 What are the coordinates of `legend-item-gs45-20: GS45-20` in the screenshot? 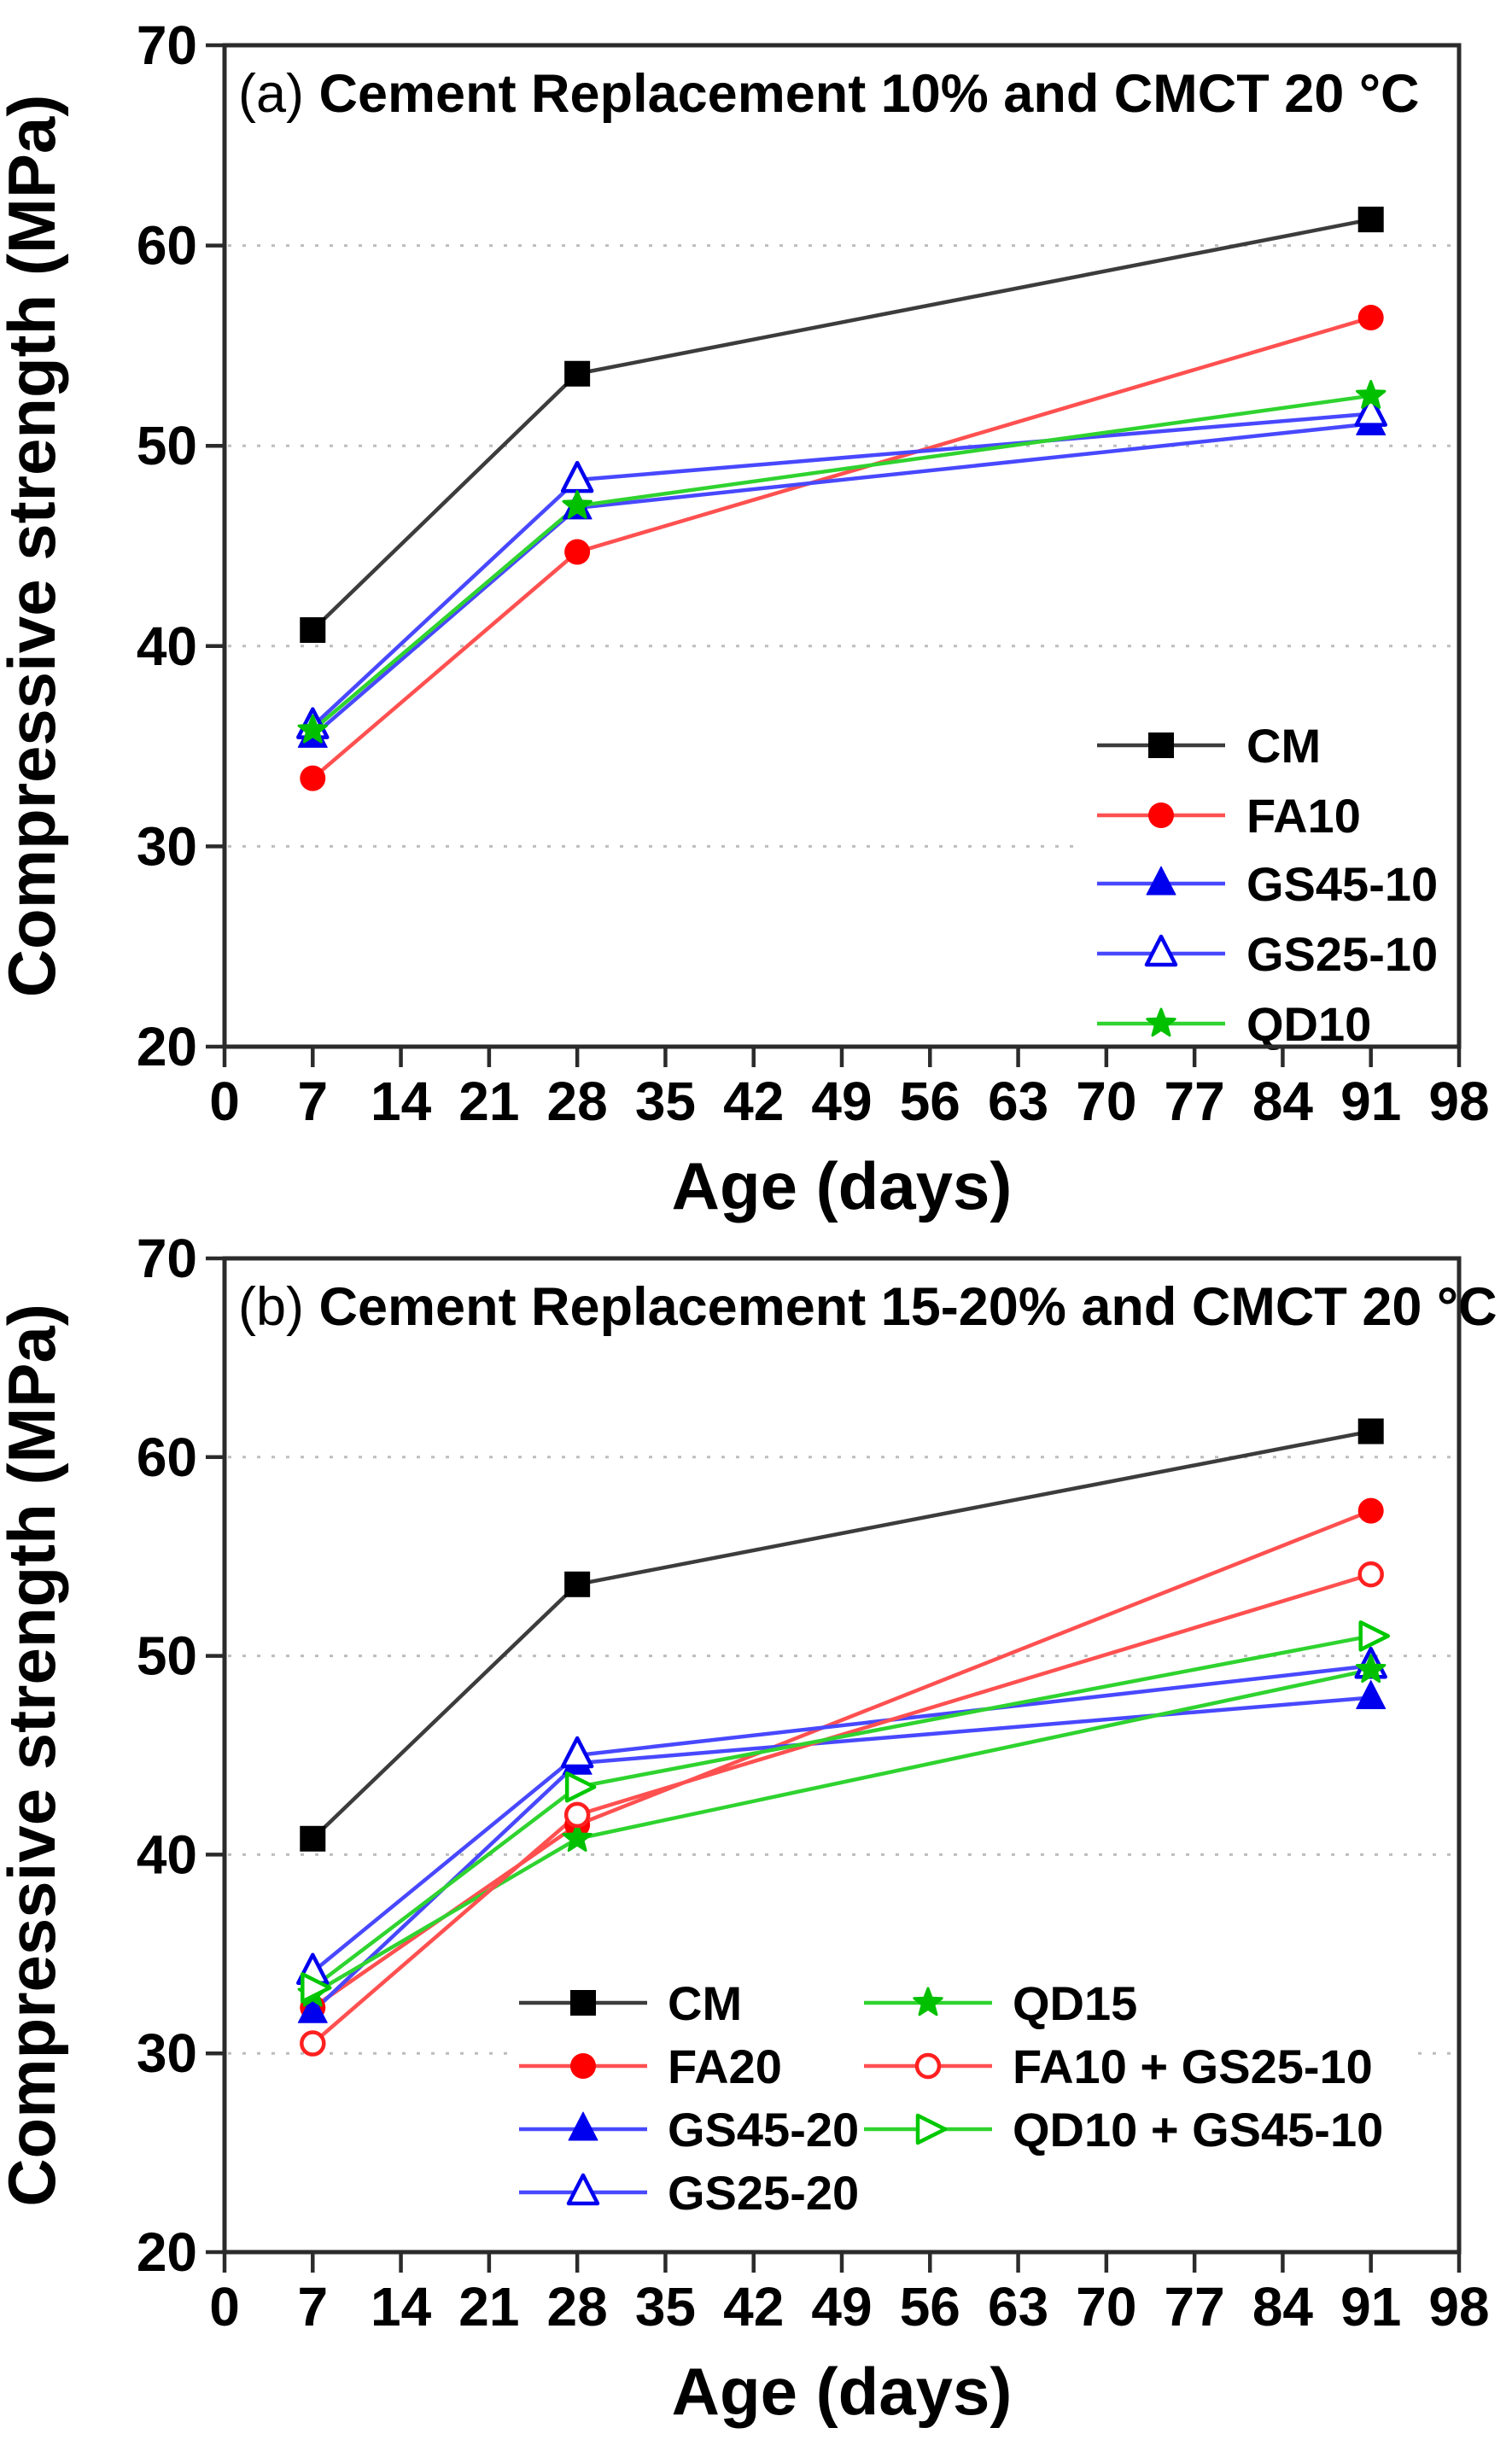 It's located at (689, 2129).